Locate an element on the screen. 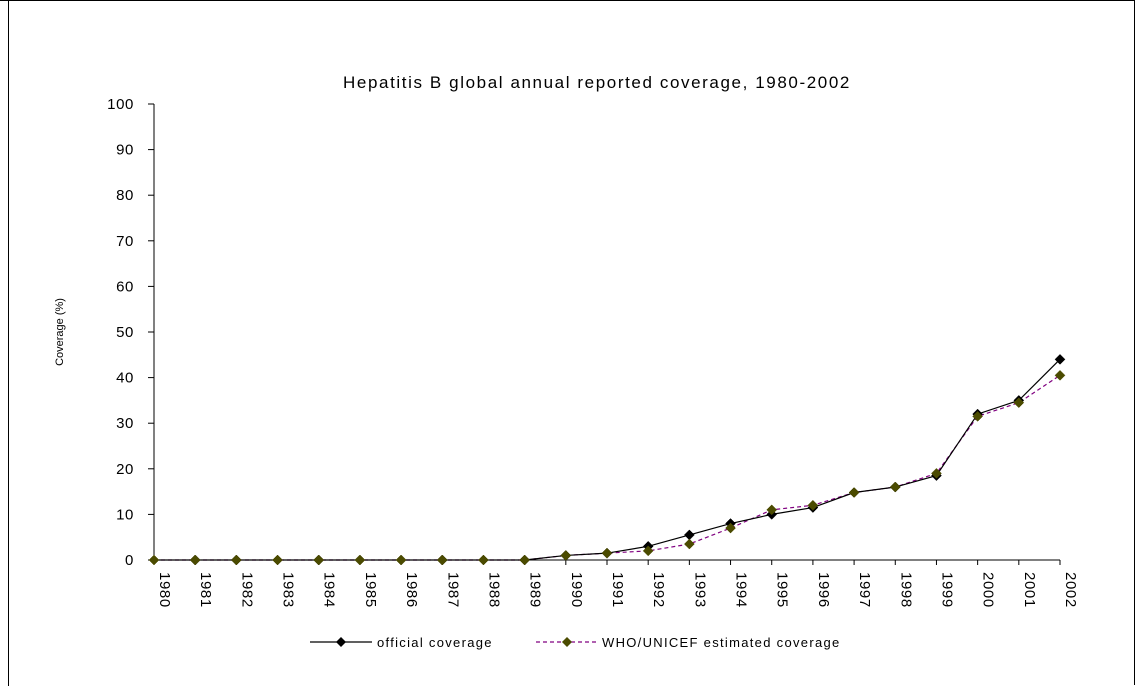  x-tick-label: 1987 is located at coordinates (452, 590).